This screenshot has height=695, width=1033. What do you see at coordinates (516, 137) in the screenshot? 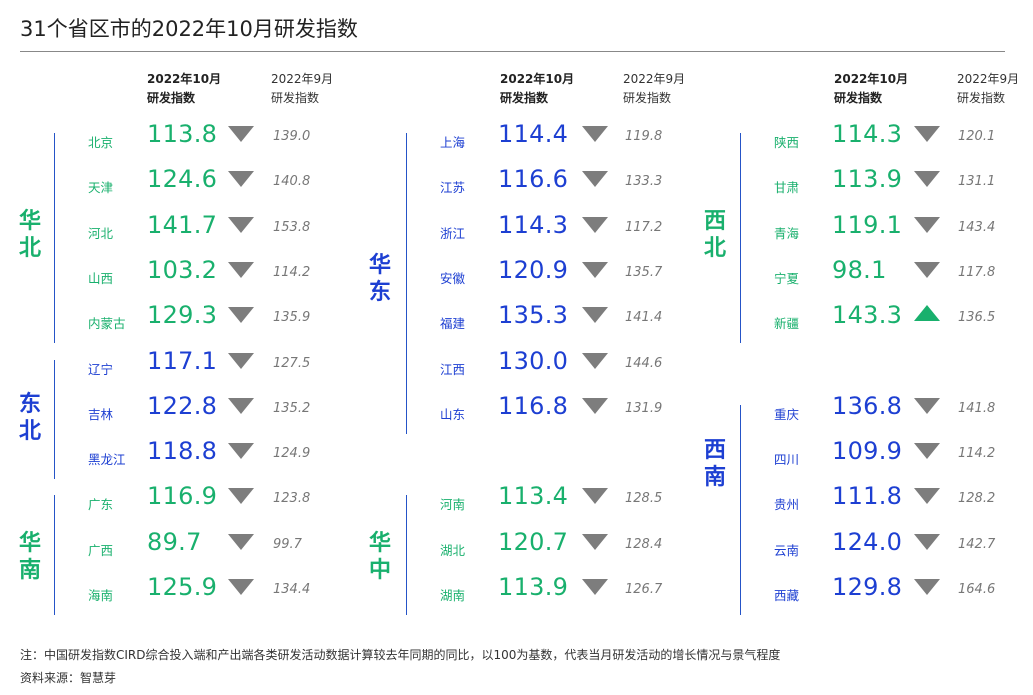
I see `province-row: 上海 114.4 119.8` at bounding box center [516, 137].